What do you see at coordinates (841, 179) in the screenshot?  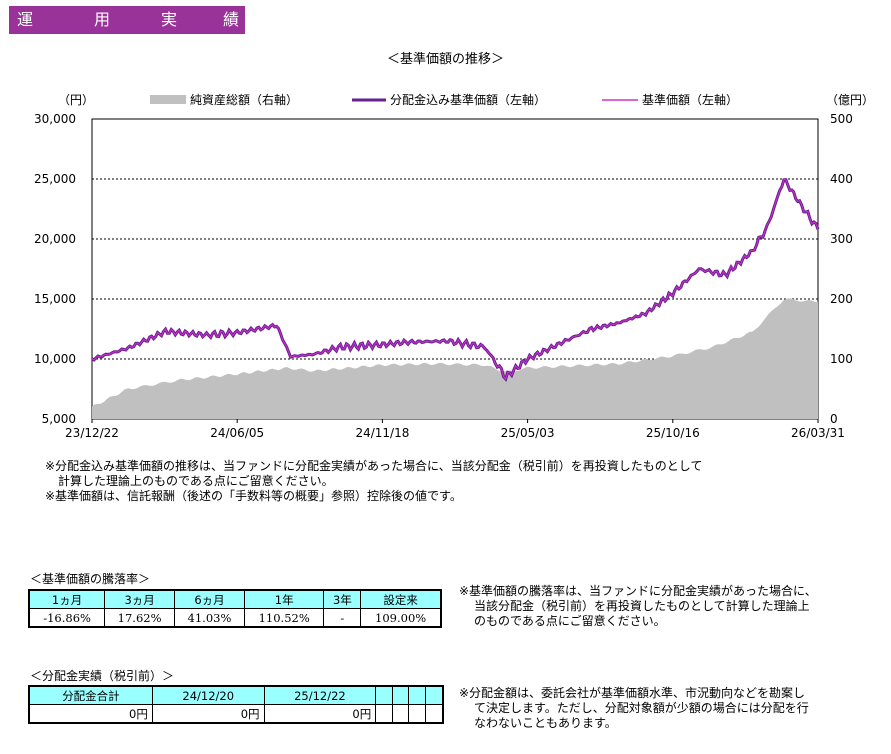 I see `right-tick-label: 400` at bounding box center [841, 179].